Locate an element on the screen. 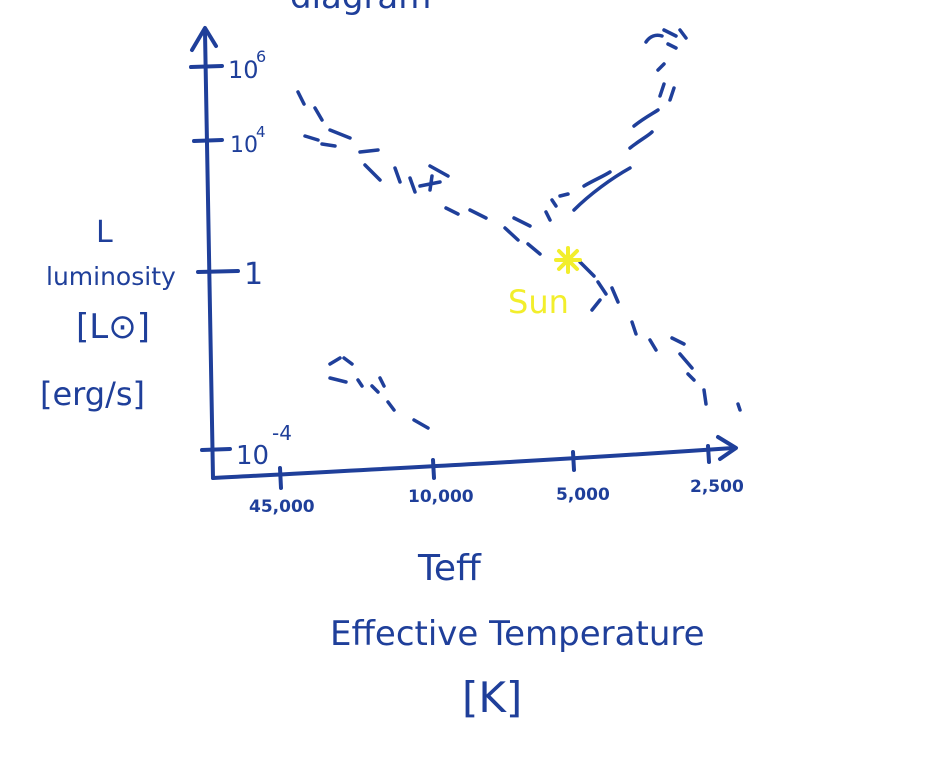 The height and width of the screenshot is (762, 928). giant-branch is located at coordinates (616, 125).